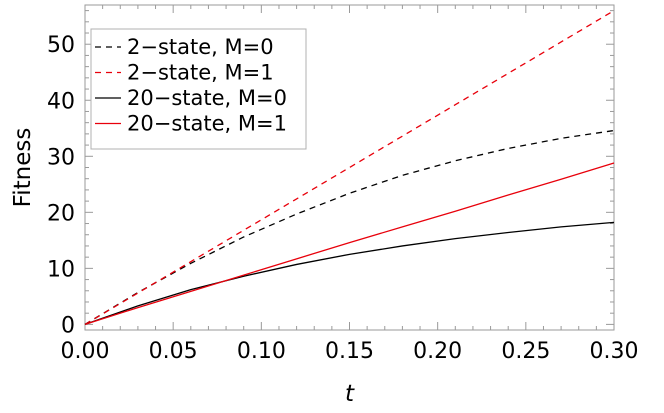  I want to click on x-tick-label: 0.00, so click(85, 351).